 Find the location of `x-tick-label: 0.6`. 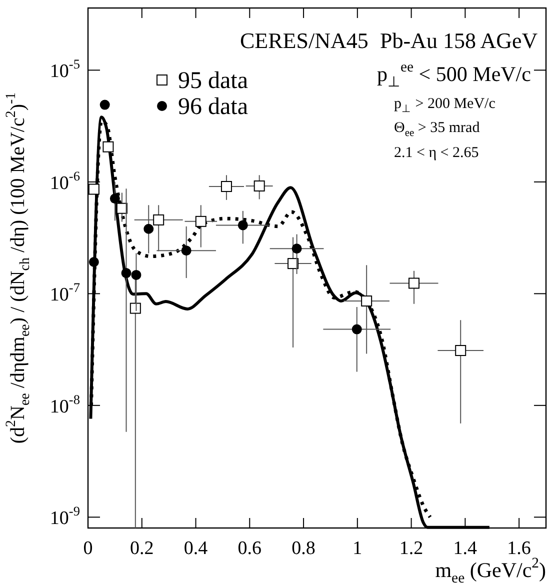

x-tick-label: 0.6 is located at coordinates (250, 548).